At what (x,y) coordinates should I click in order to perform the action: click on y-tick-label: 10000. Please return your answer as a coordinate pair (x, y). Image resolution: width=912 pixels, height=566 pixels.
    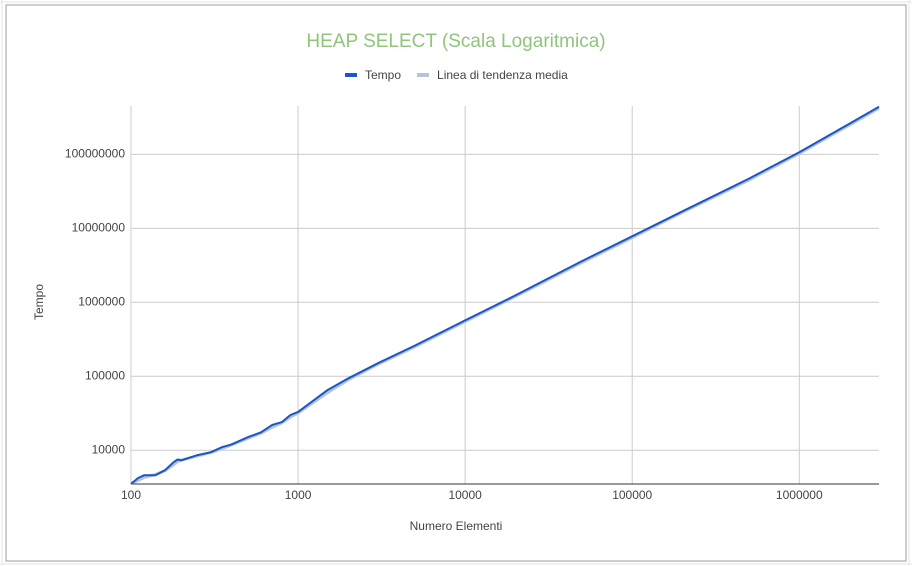
    Looking at the image, I should click on (109, 449).